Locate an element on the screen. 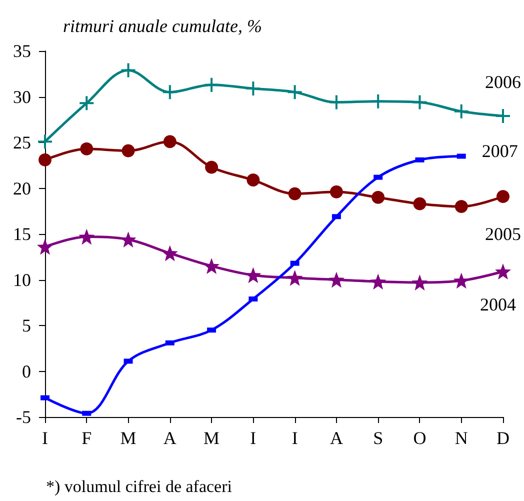  x-tick-label: F is located at coordinates (87, 438).